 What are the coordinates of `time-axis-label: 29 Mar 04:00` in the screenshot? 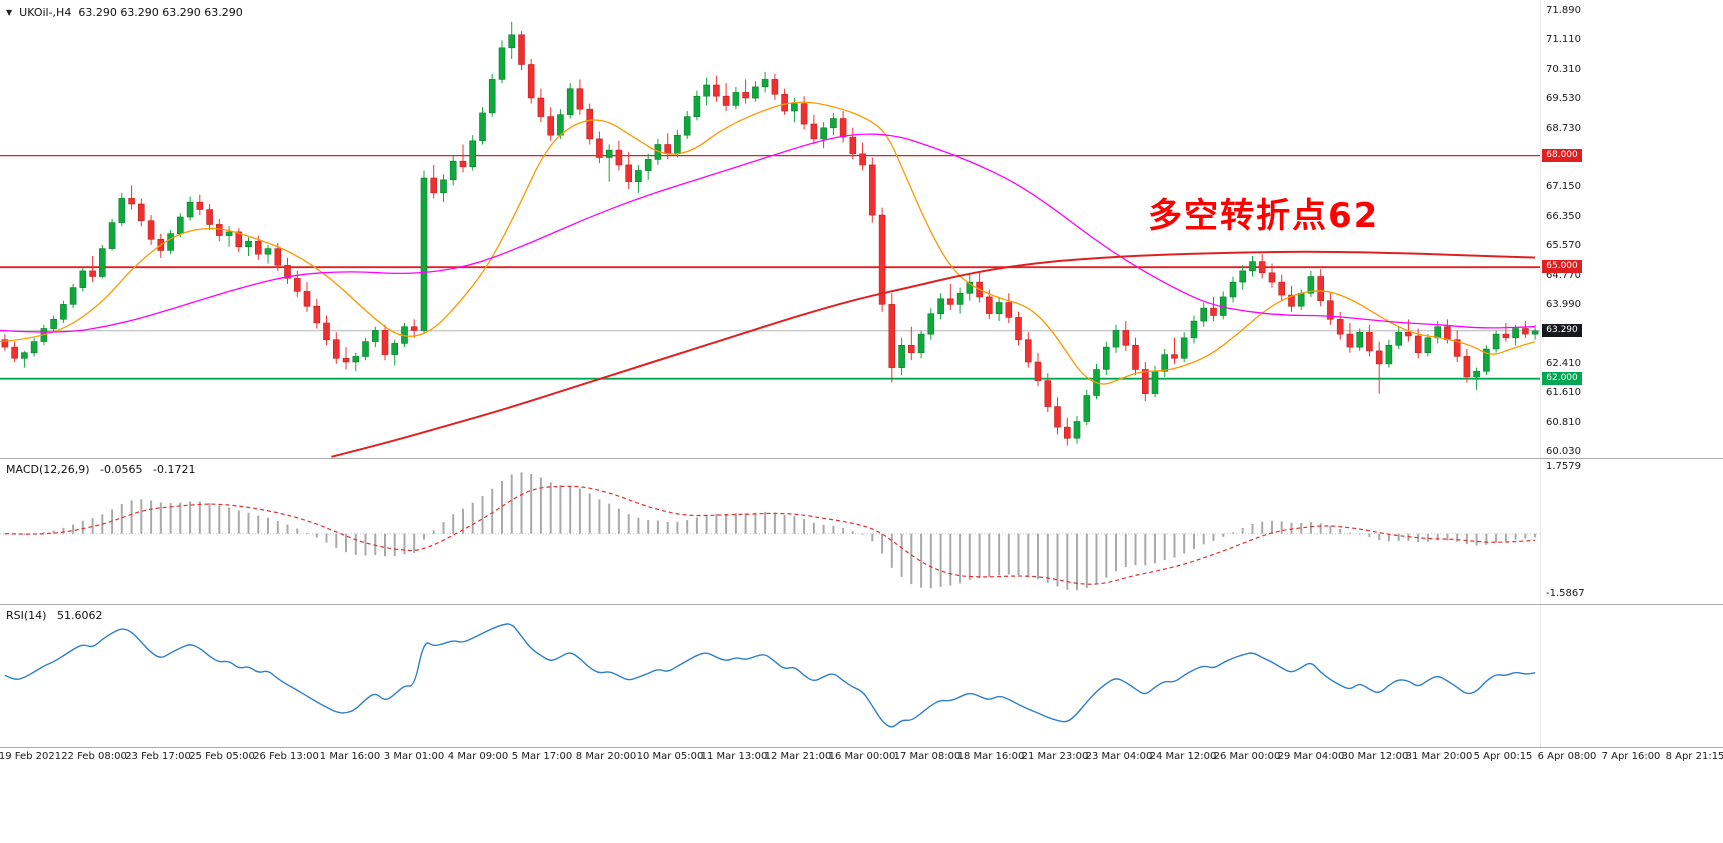 It's located at (1311, 756).